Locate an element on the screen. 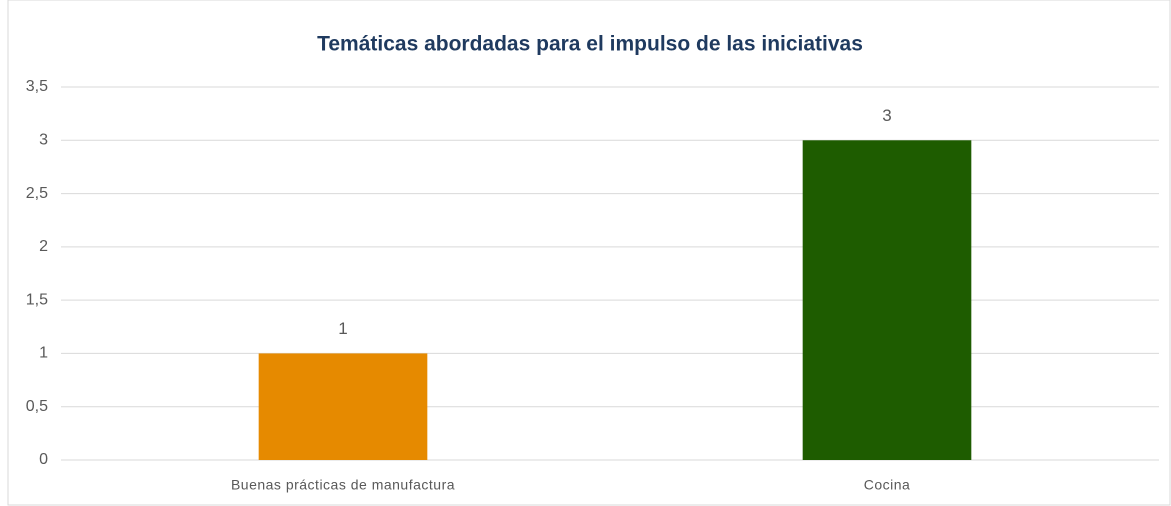 This screenshot has height=506, width=1171. x-tick-label: Buenas prácticas de manufactura is located at coordinates (343, 485).